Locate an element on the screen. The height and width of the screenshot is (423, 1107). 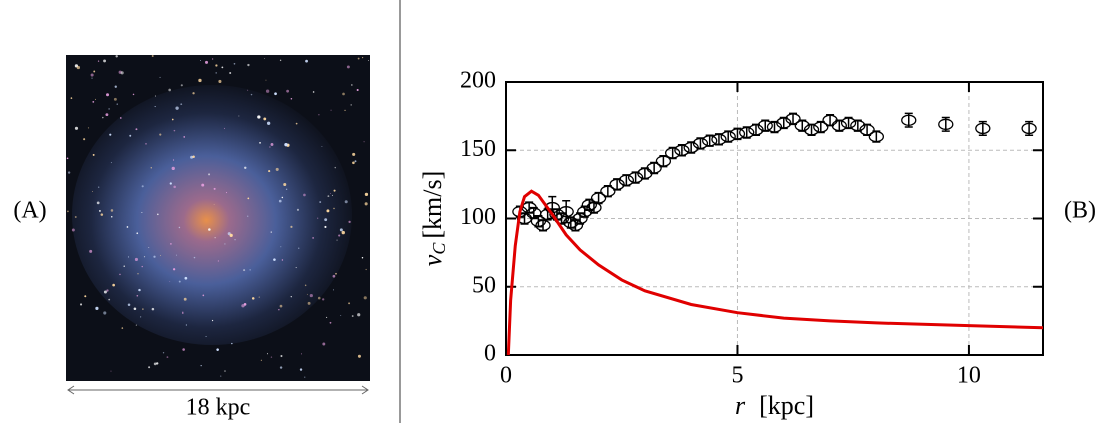
x-tick-label: 10 is located at coordinates (969, 376).